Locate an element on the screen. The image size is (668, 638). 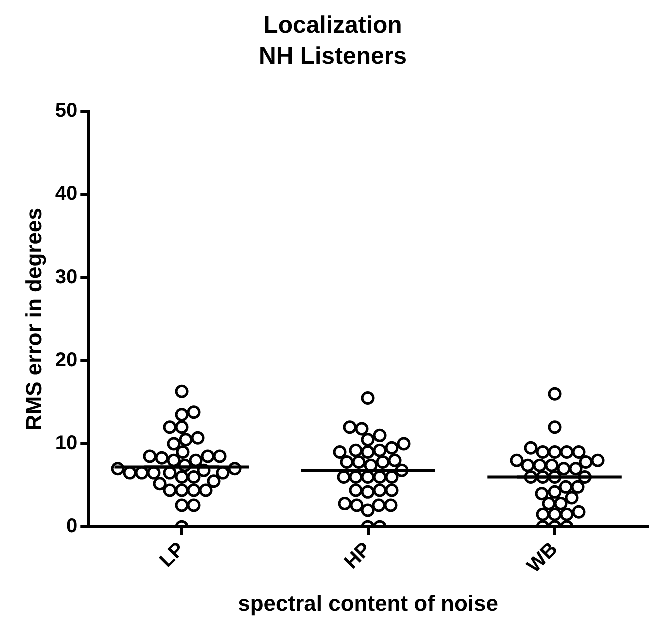
x-tick-label: WB is located at coordinates (542, 558).